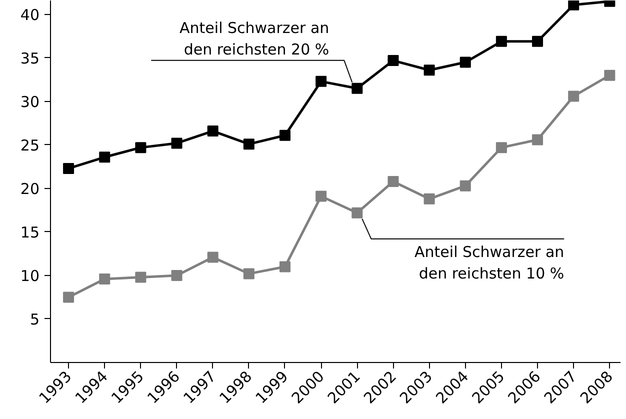  I want to click on annotation: Anteil Schwarzer an den reichsten 10 %, so click(489, 262).